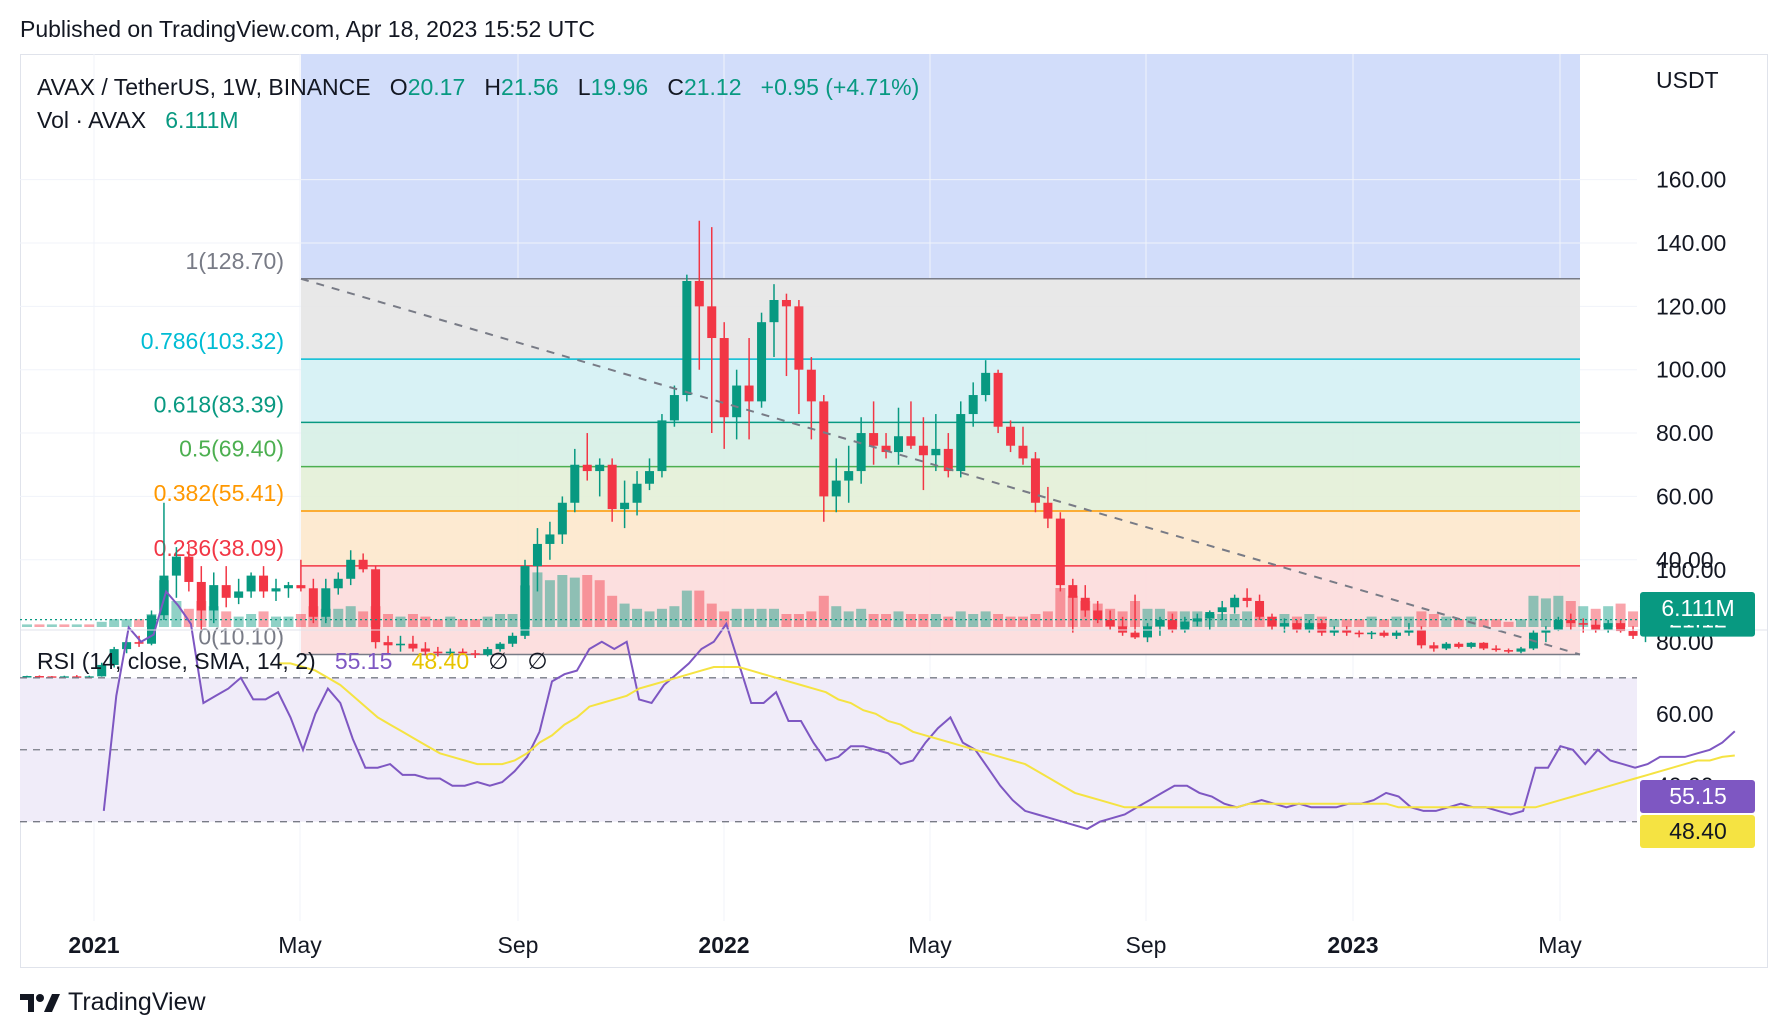 This screenshot has height=1036, width=1782. Describe the element at coordinates (1698, 831) in the screenshot. I see `rsi-sma-badge: 48.40` at that location.